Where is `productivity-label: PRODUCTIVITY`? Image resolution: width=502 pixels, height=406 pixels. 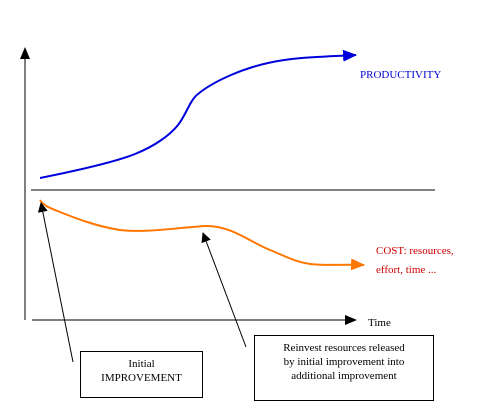
productivity-label: PRODUCTIVITY is located at coordinates (401, 75).